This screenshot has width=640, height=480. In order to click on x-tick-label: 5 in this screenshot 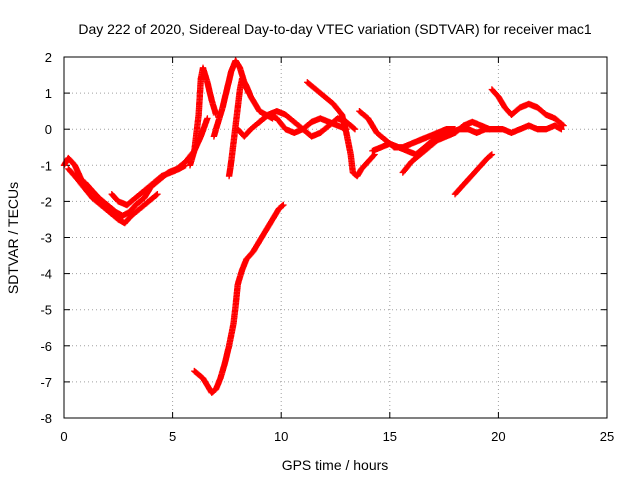, I will do `click(172, 436)`.